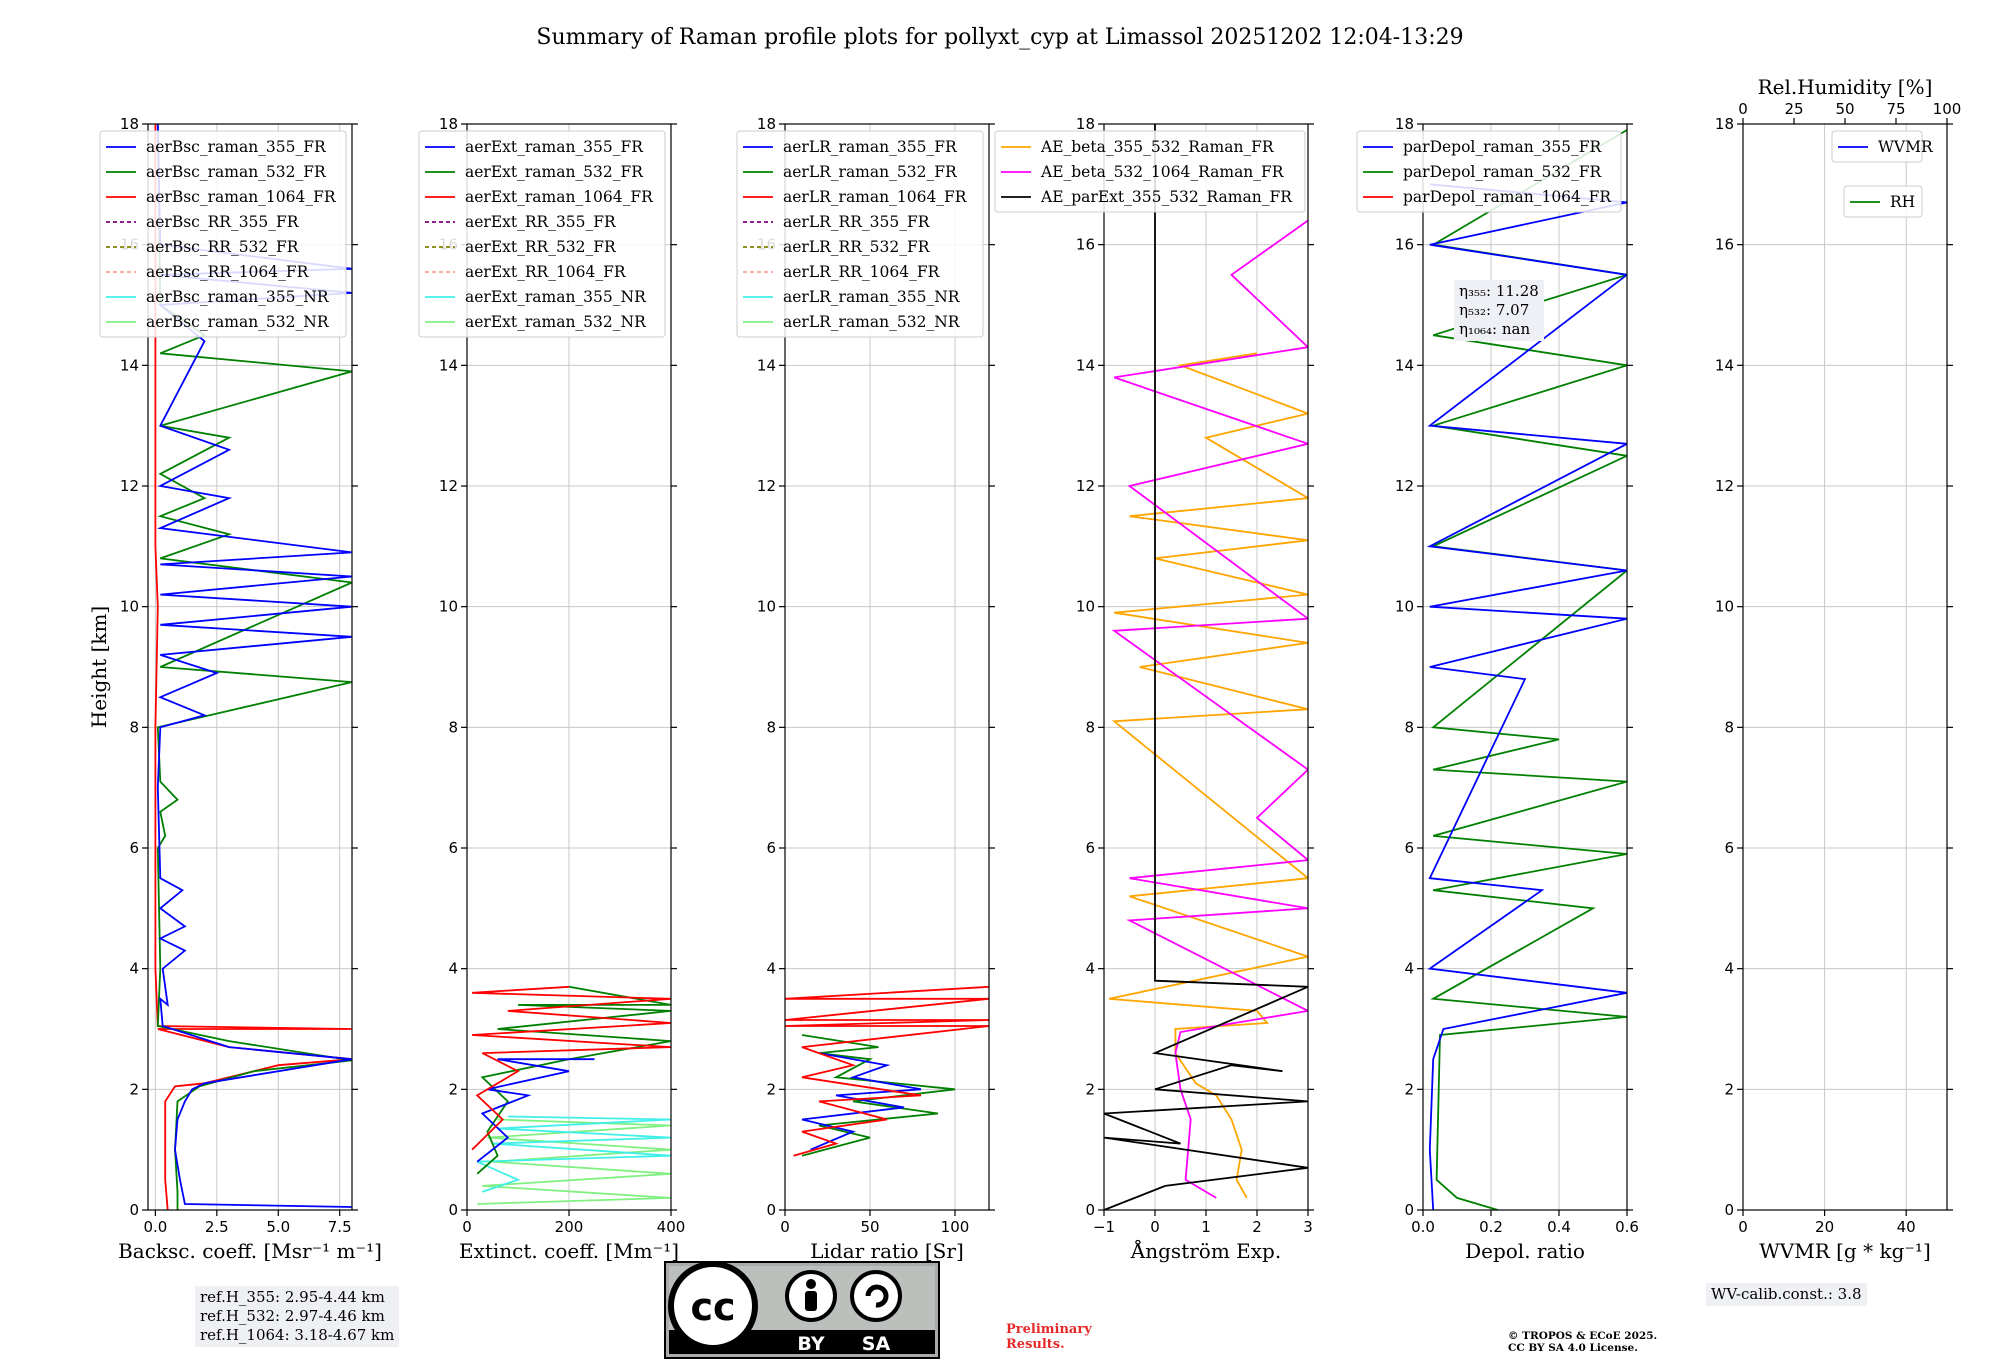 The image size is (2000, 1360). Describe the element at coordinates (1845, 87) in the screenshot. I see `wv-top-xlabel: Rel.Humidity [%]` at that location.